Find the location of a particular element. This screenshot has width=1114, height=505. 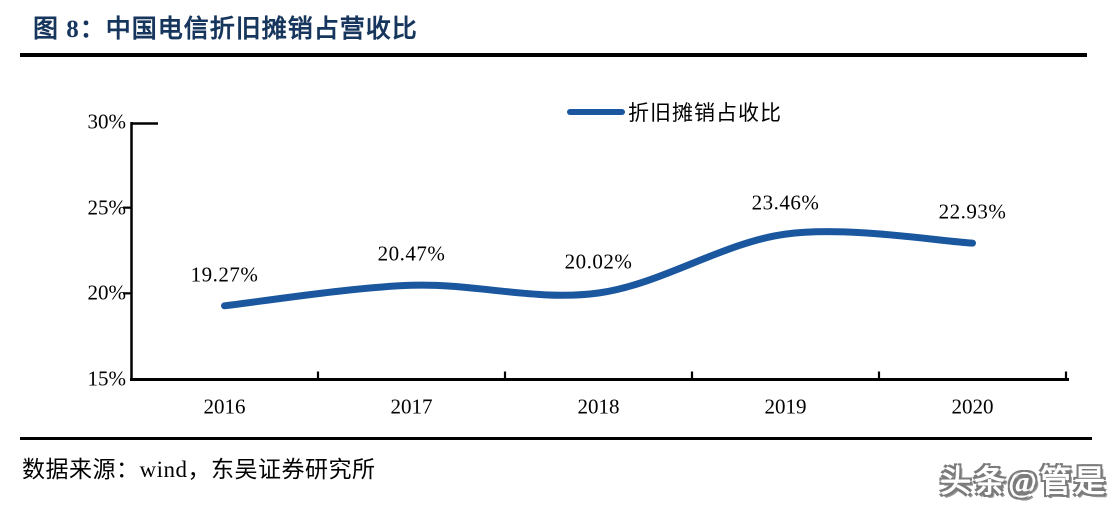

x-axis-tick-label: 2019 is located at coordinates (785, 406).